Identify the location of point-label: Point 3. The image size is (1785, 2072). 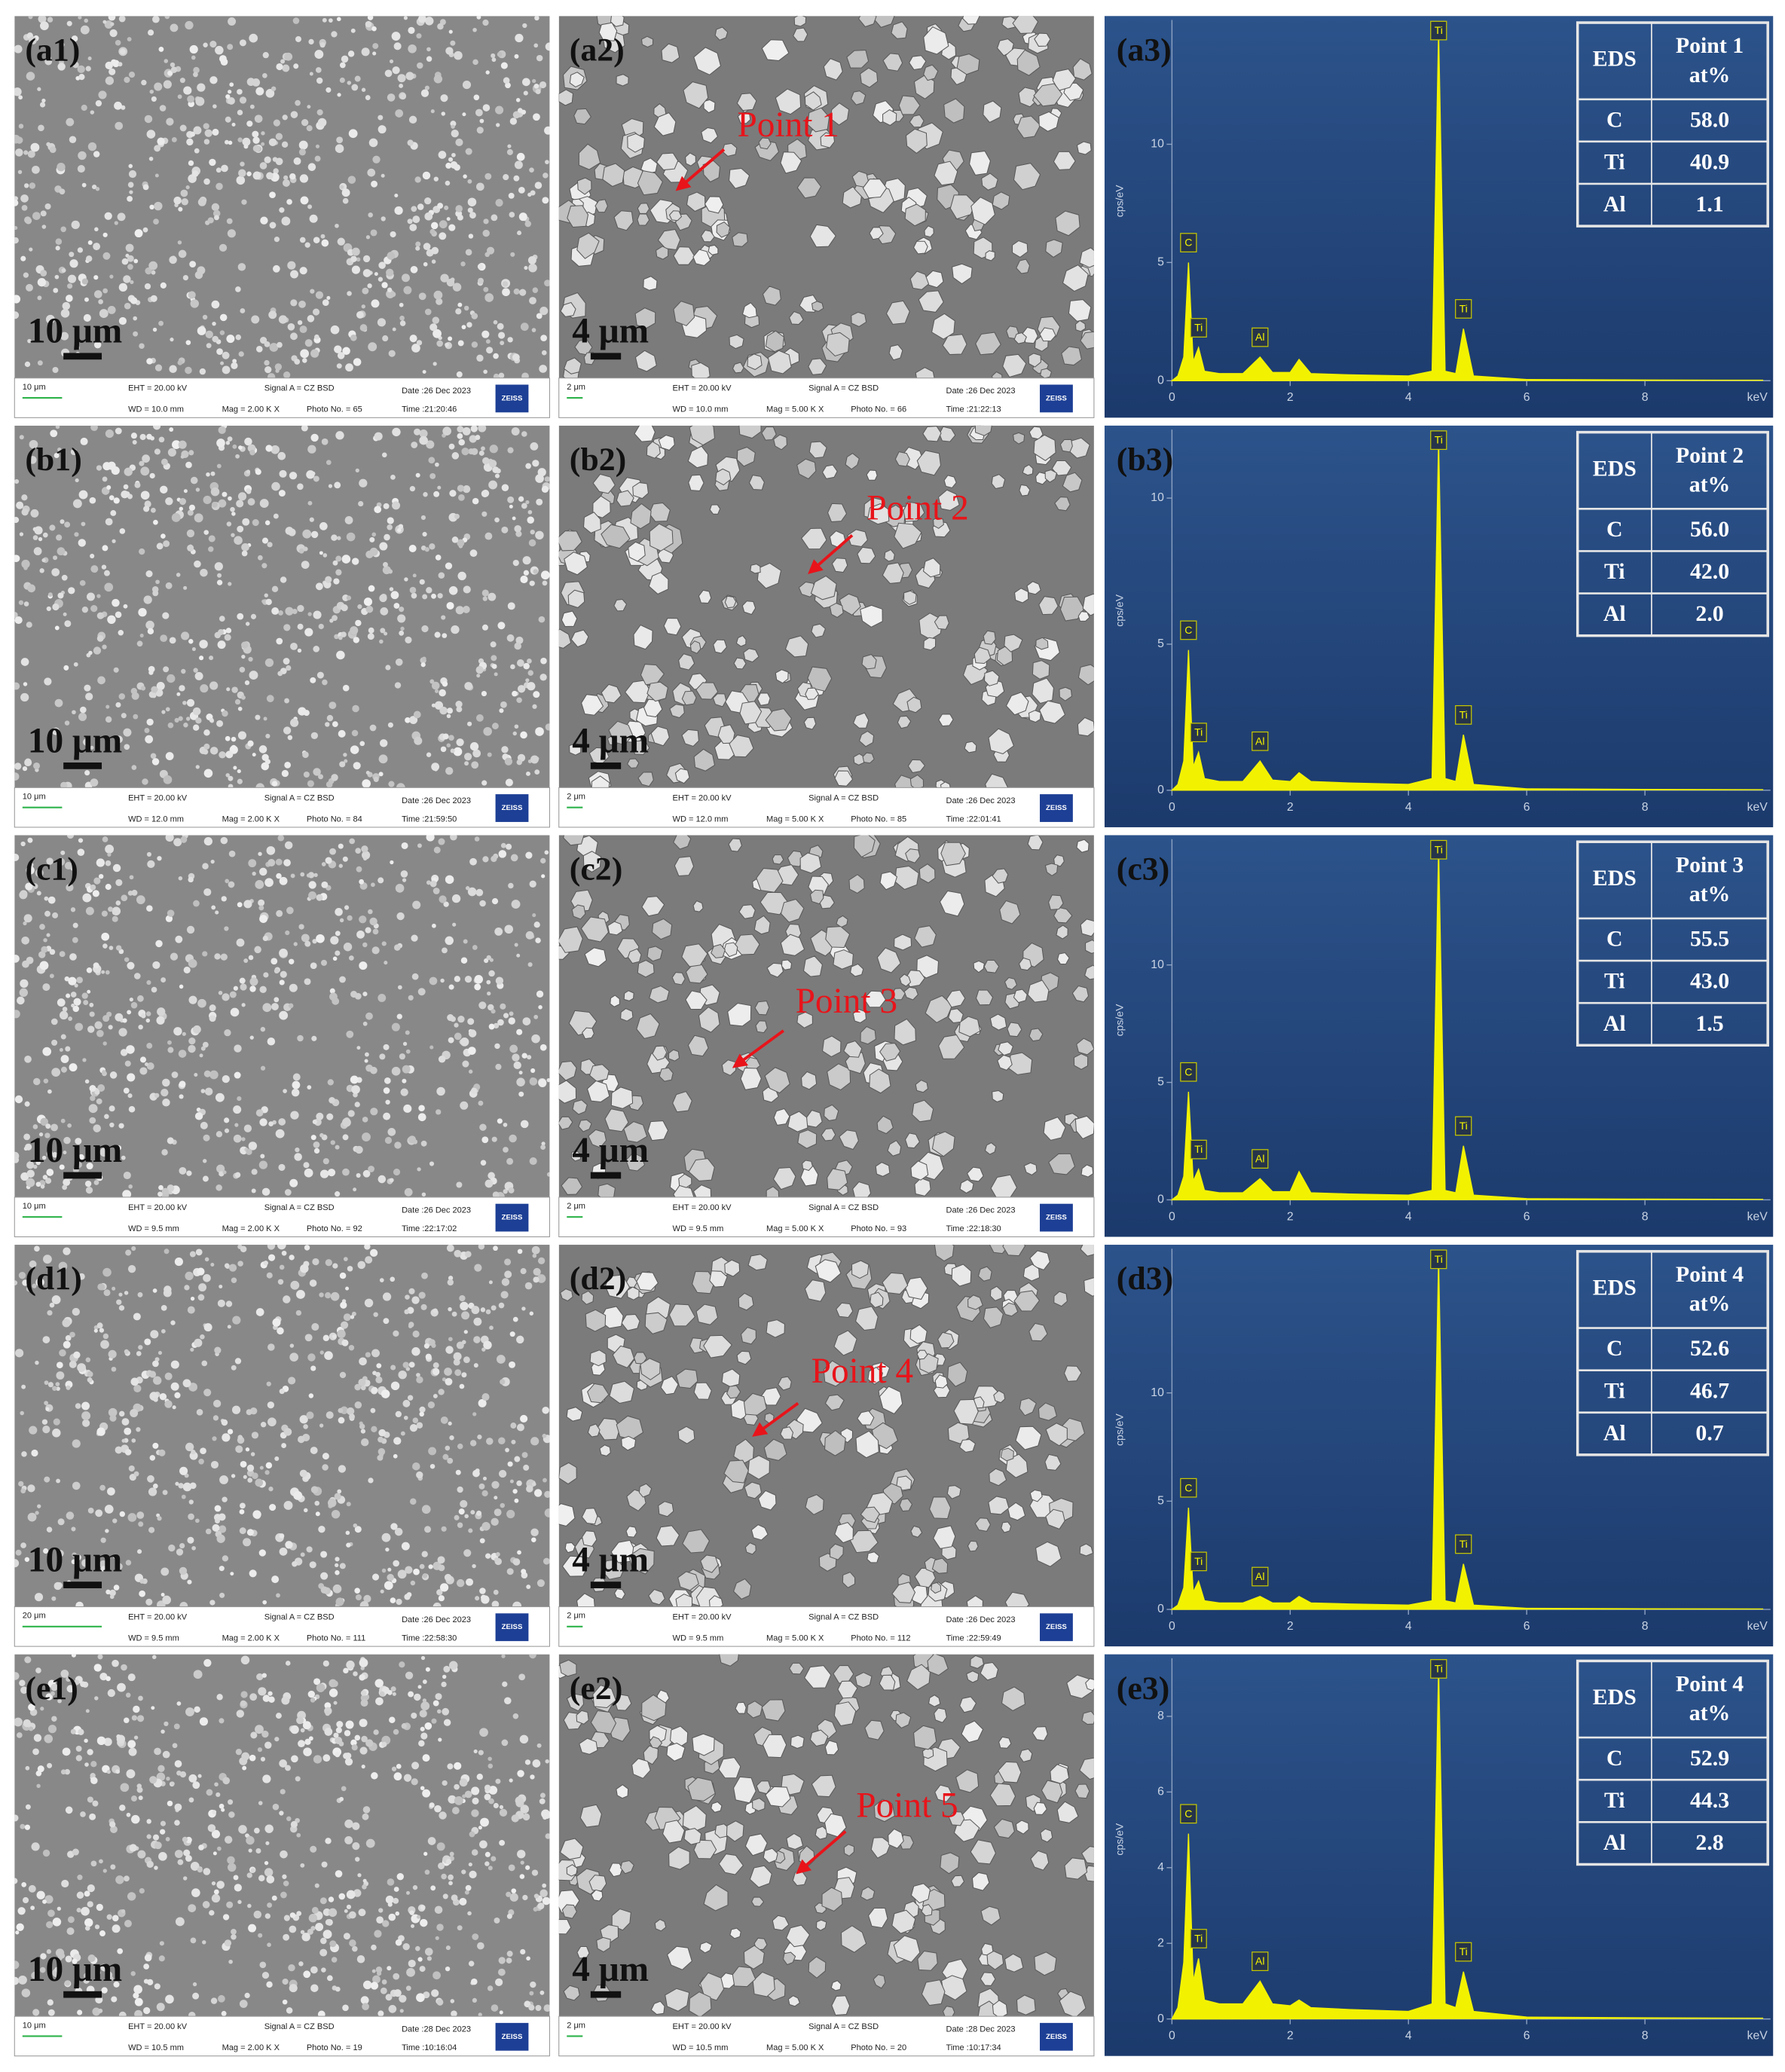
(846, 1002).